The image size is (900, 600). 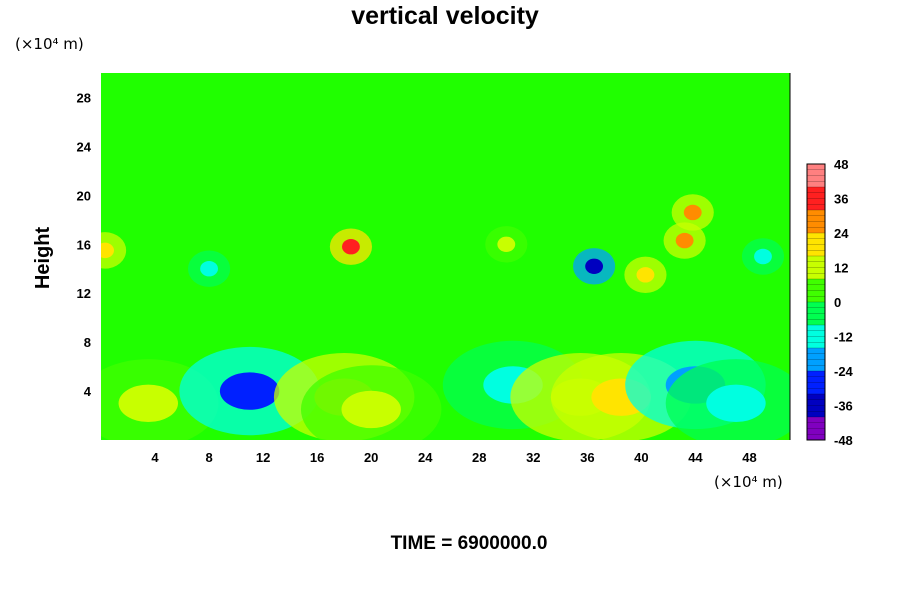 What do you see at coordinates (843, 440) in the screenshot?
I see `colorbar-tick-label: -48` at bounding box center [843, 440].